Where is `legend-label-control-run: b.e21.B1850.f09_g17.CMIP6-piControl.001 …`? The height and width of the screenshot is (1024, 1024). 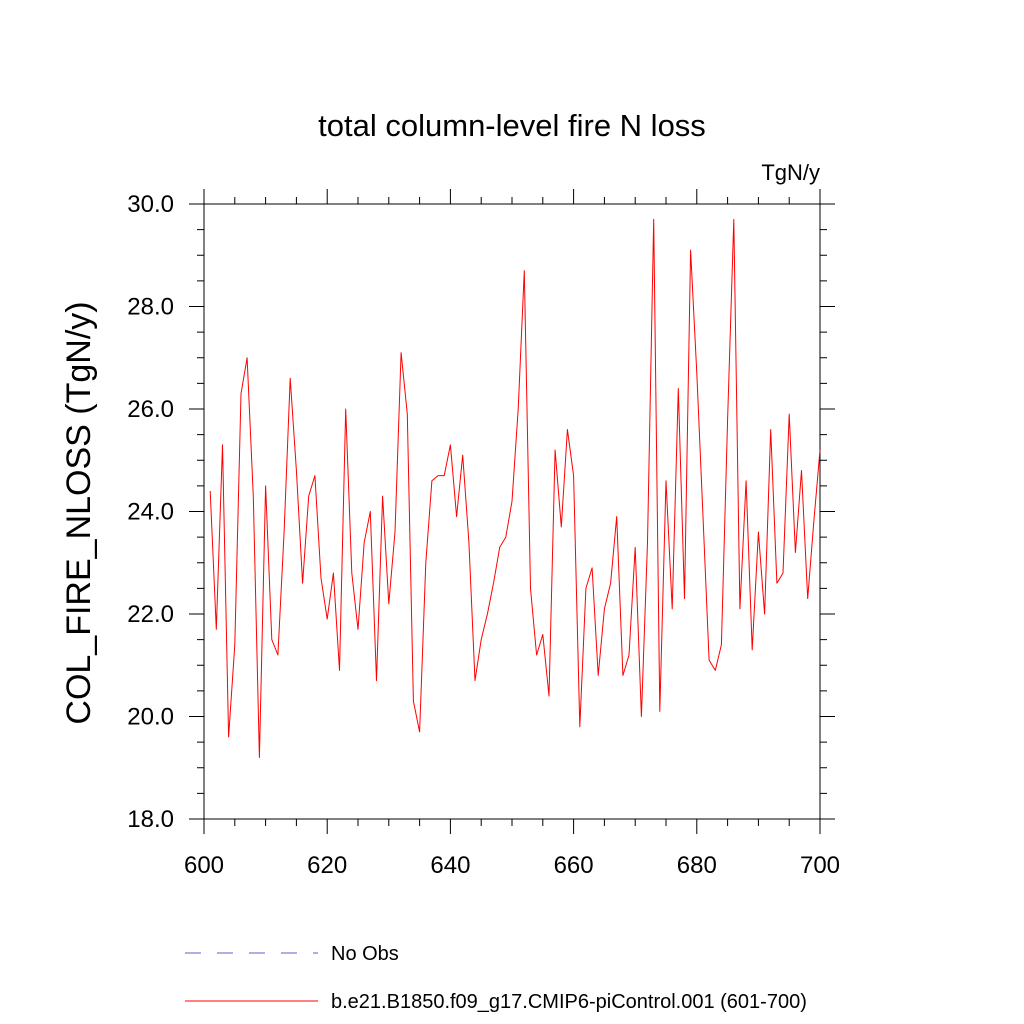
legend-label-control-run: b.e21.B1850.f09_g17.CMIP6-piControl.001 … is located at coordinates (569, 1002).